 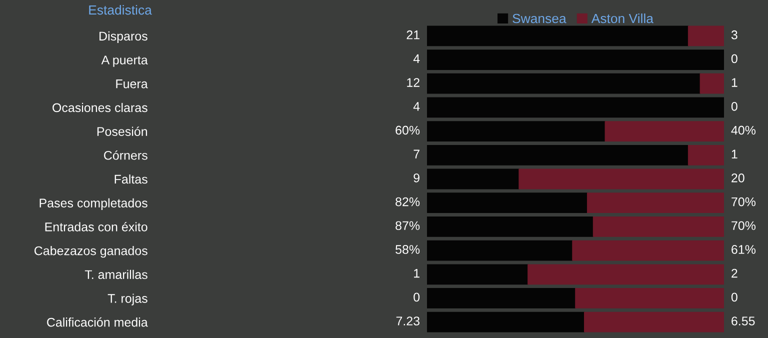 I want to click on text: 87%, so click(x=408, y=225).